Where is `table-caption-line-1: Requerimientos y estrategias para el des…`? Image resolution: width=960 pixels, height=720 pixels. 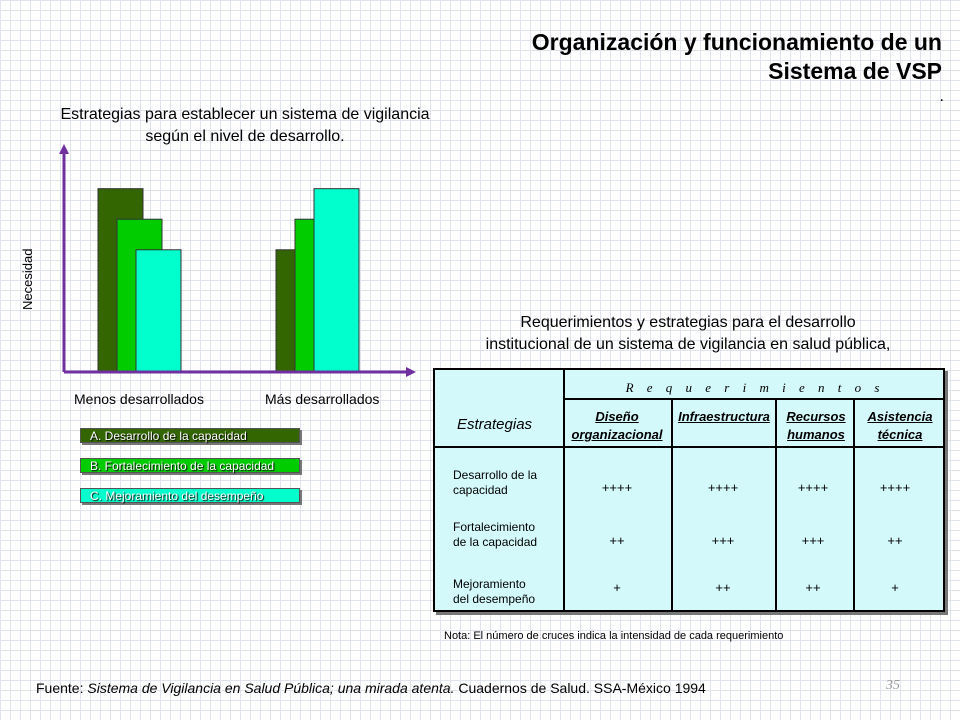 table-caption-line-1: Requerimientos y estrategias para el des… is located at coordinates (688, 322).